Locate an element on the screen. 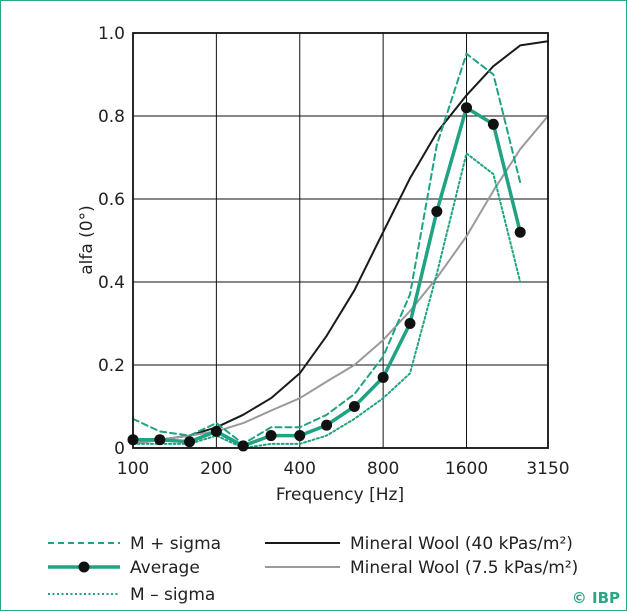 This screenshot has height=611, width=627. legend-item-m-plus-sigma: M + sigma is located at coordinates (134, 544).